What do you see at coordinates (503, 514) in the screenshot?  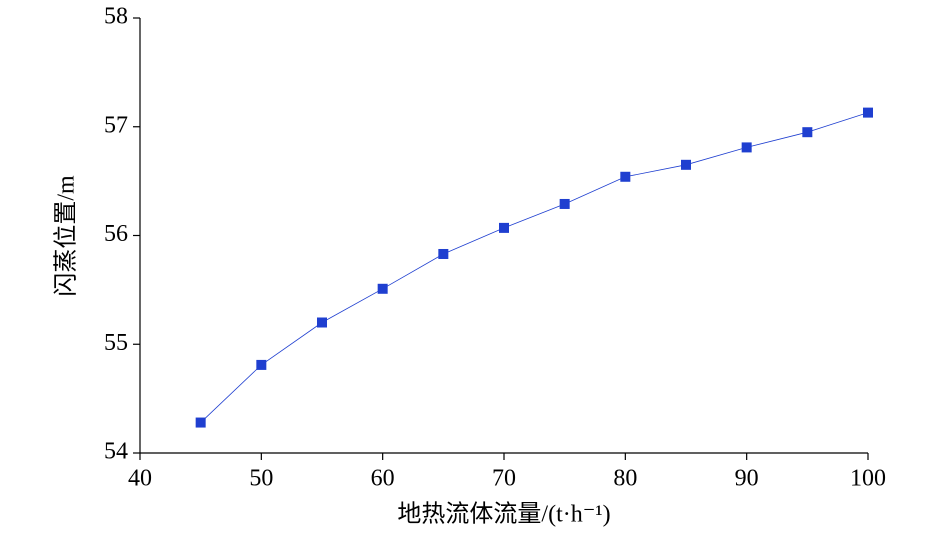 I see `x-axis-label: 地热流体流量/(t·h⁻¹)` at bounding box center [503, 514].